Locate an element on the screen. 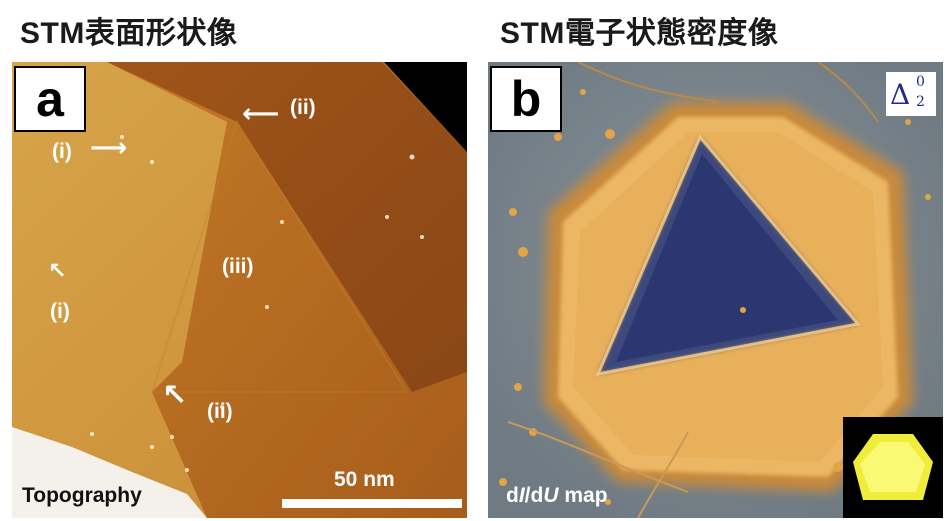 This screenshot has width=950, height=521. arrow-ii-top: ⟵ is located at coordinates (261, 113).